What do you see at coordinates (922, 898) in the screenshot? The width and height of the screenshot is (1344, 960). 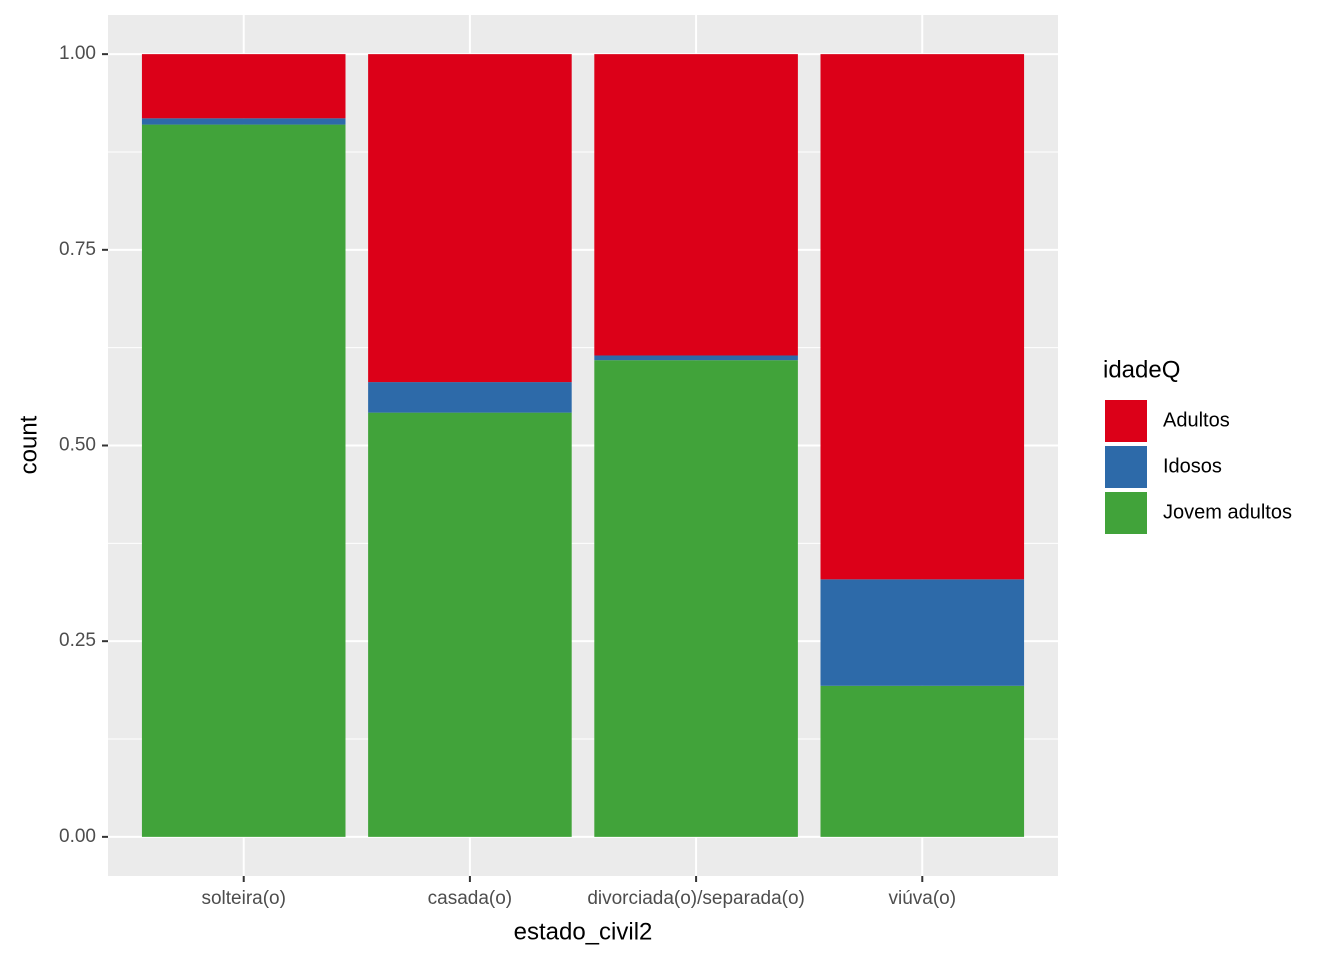 I see `x-tick-label: viúva(o)` at bounding box center [922, 898].